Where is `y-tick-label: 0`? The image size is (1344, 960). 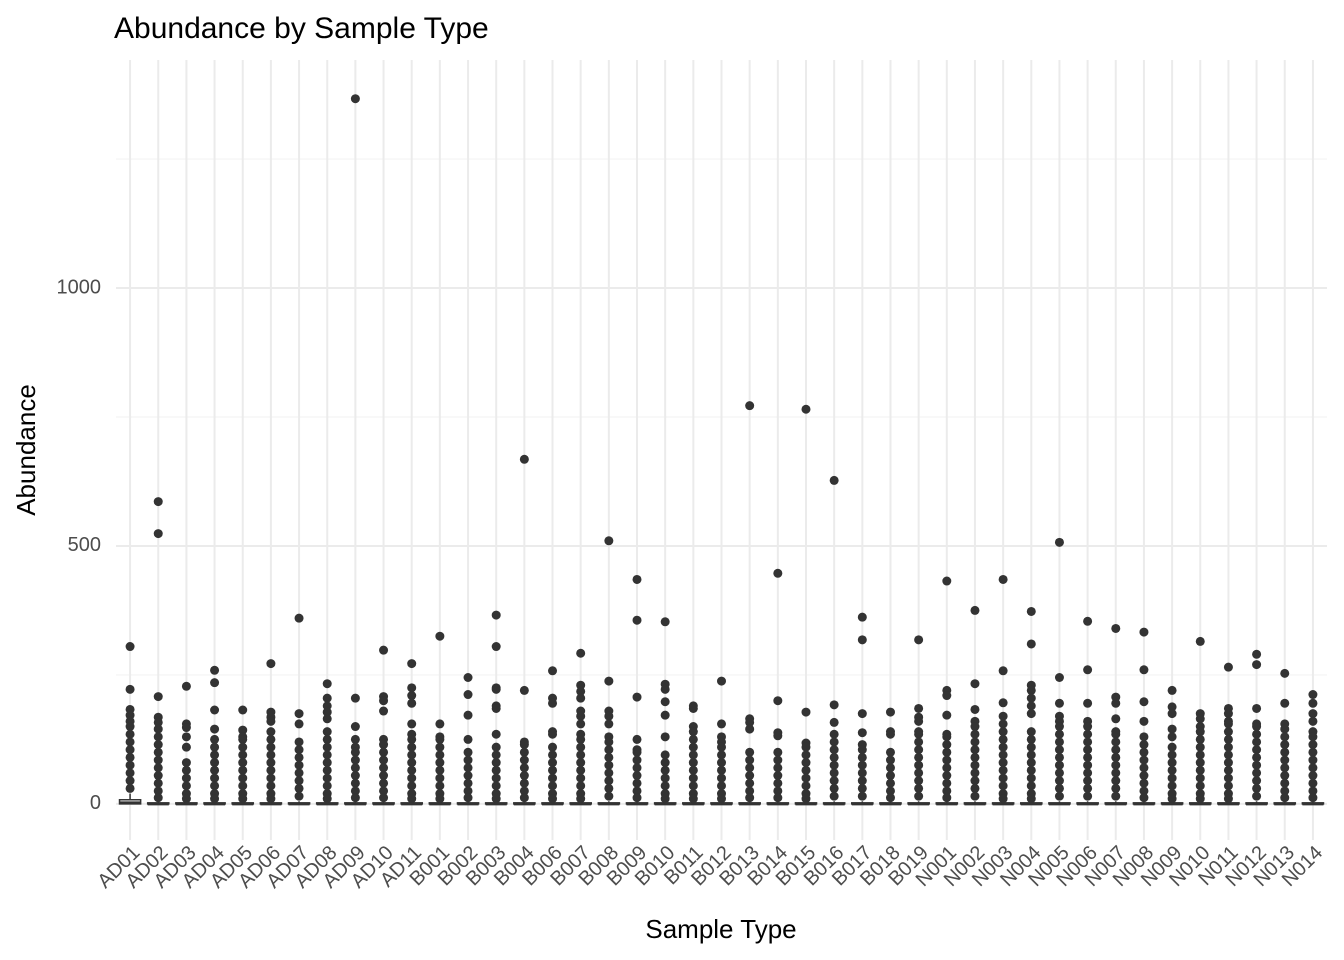 y-tick-label: 0 is located at coordinates (95, 803).